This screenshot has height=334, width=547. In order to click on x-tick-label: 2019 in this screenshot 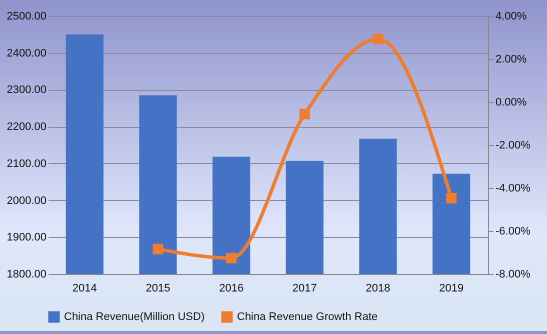, I will do `click(451, 288)`.